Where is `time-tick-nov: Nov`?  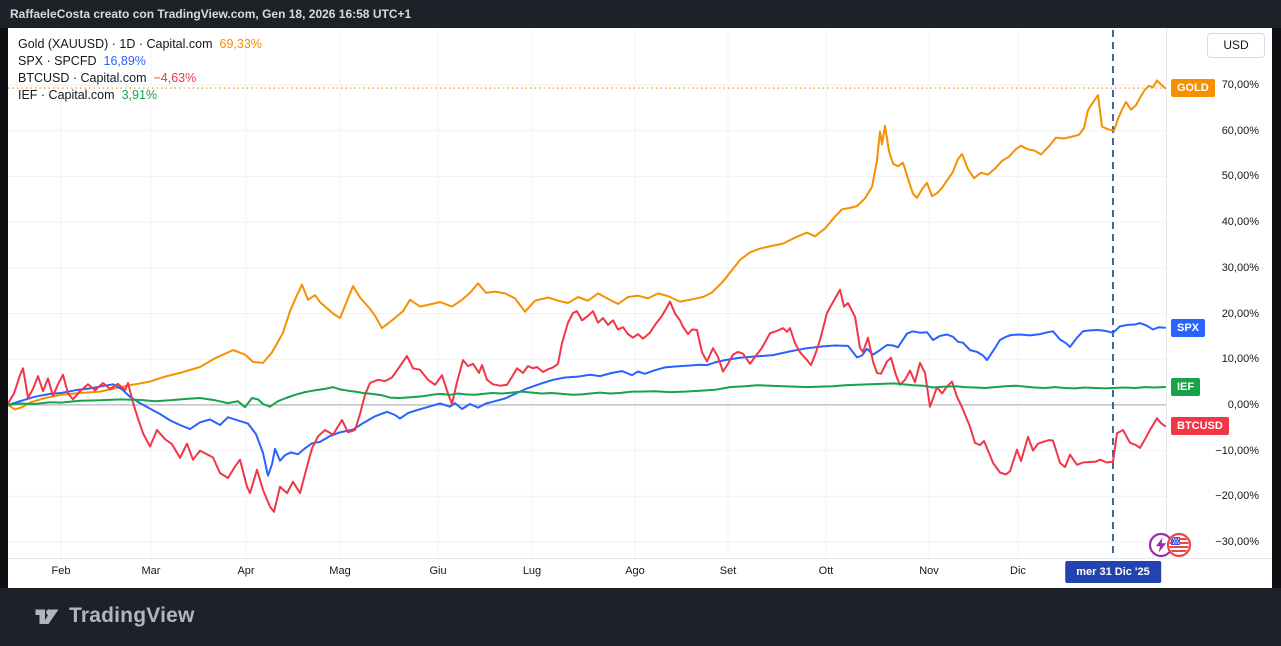 time-tick-nov: Nov is located at coordinates (929, 571).